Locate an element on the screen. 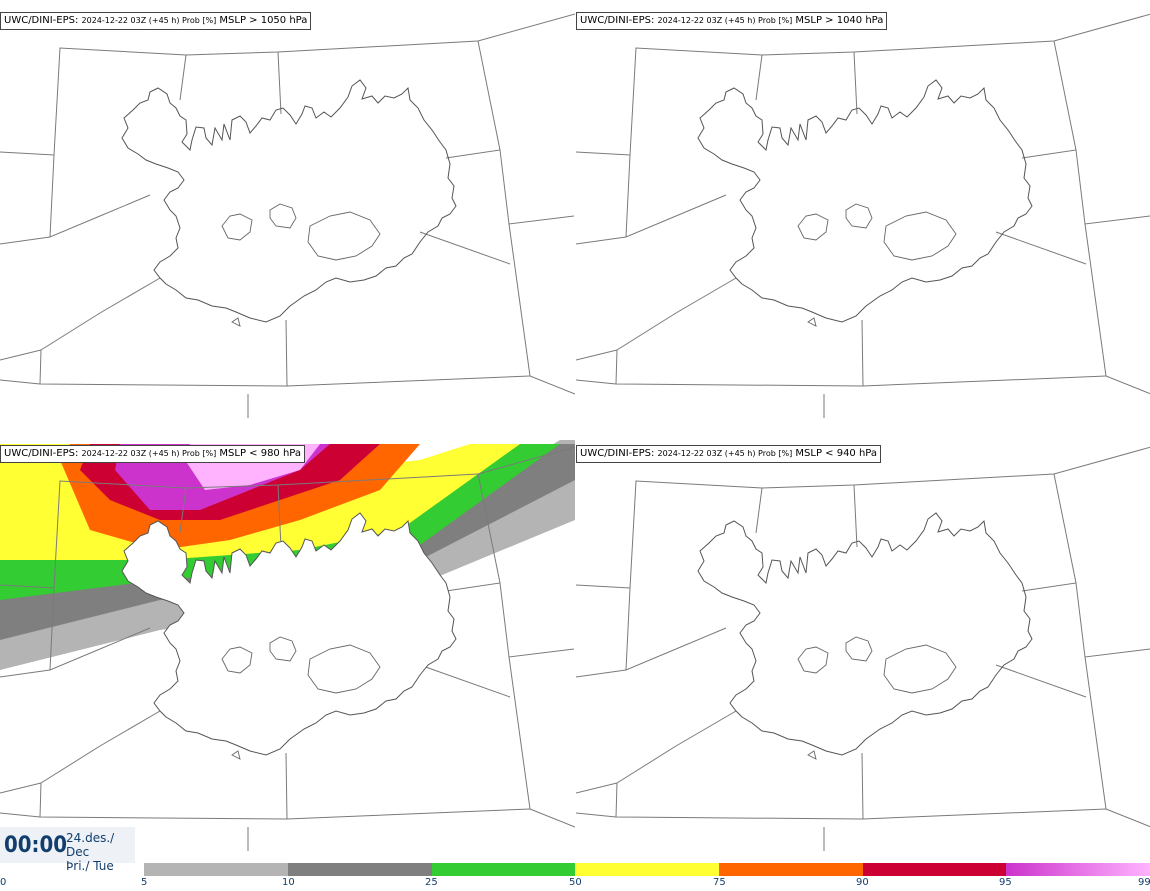  valid-time-box: 00:00 24.des./ Dec Þri./ Tue is located at coordinates (67, 850).